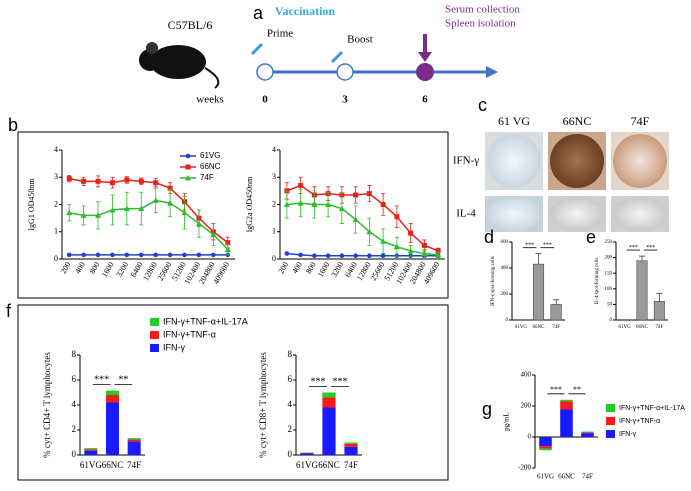 This screenshot has width=691, height=491. Describe the element at coordinates (150, 60) in the screenshot. I see `mouse` at that location.